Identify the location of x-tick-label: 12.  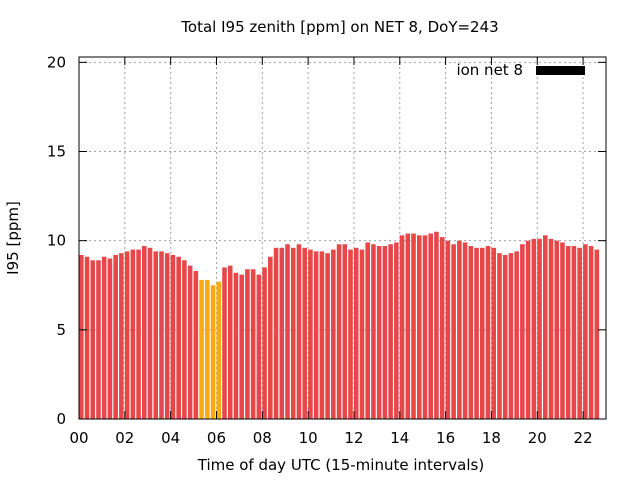
(353, 438).